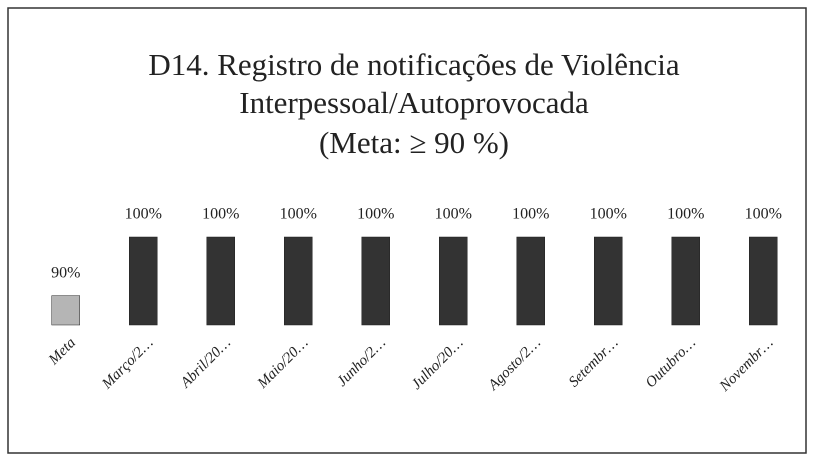  I want to click on chart-title: Interpessoal/Autoprovocada, so click(414, 102).